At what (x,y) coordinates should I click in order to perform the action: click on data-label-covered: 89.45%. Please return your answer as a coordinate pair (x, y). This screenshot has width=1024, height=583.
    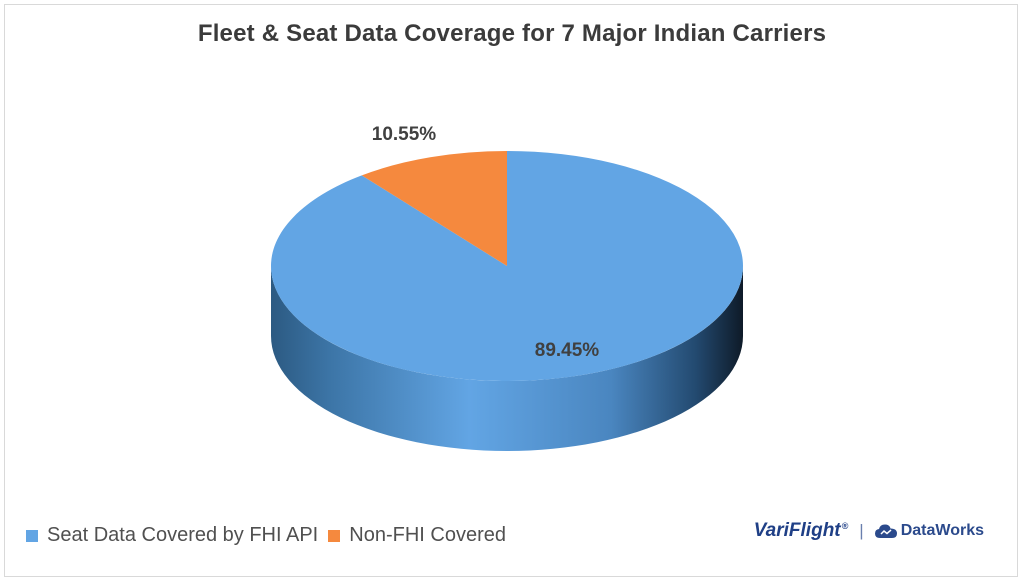
    Looking at the image, I should click on (567, 350).